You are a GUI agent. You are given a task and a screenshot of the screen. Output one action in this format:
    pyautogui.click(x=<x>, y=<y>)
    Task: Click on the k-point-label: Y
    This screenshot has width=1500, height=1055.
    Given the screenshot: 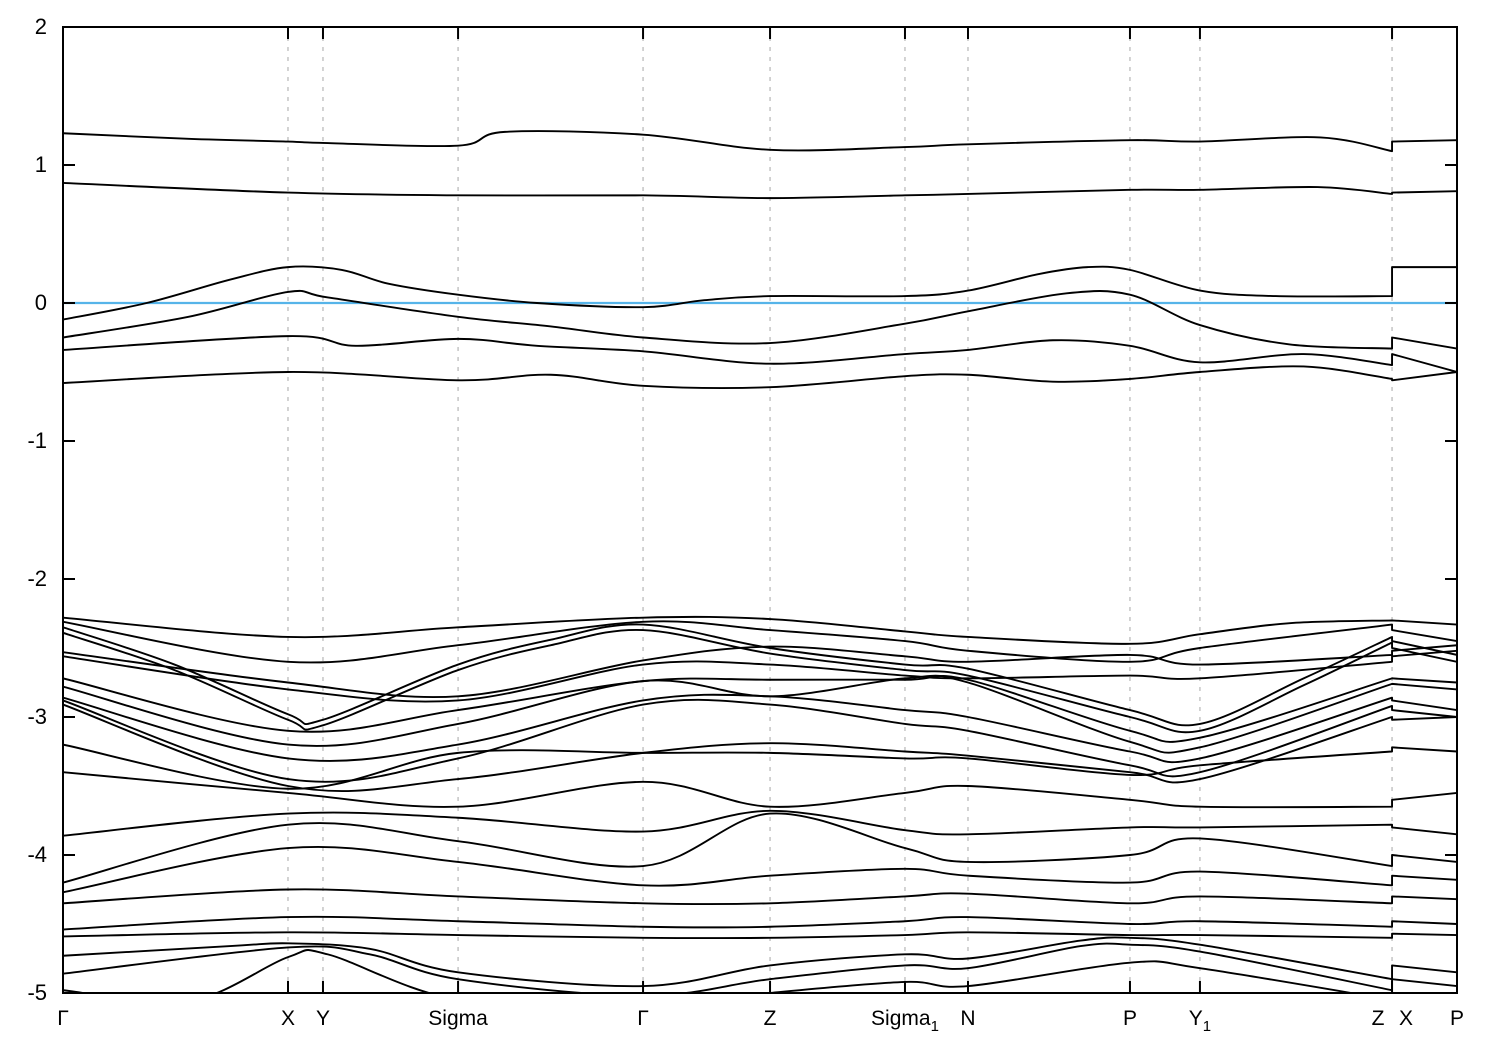 What is the action you would take?
    pyautogui.click(x=323, y=1018)
    